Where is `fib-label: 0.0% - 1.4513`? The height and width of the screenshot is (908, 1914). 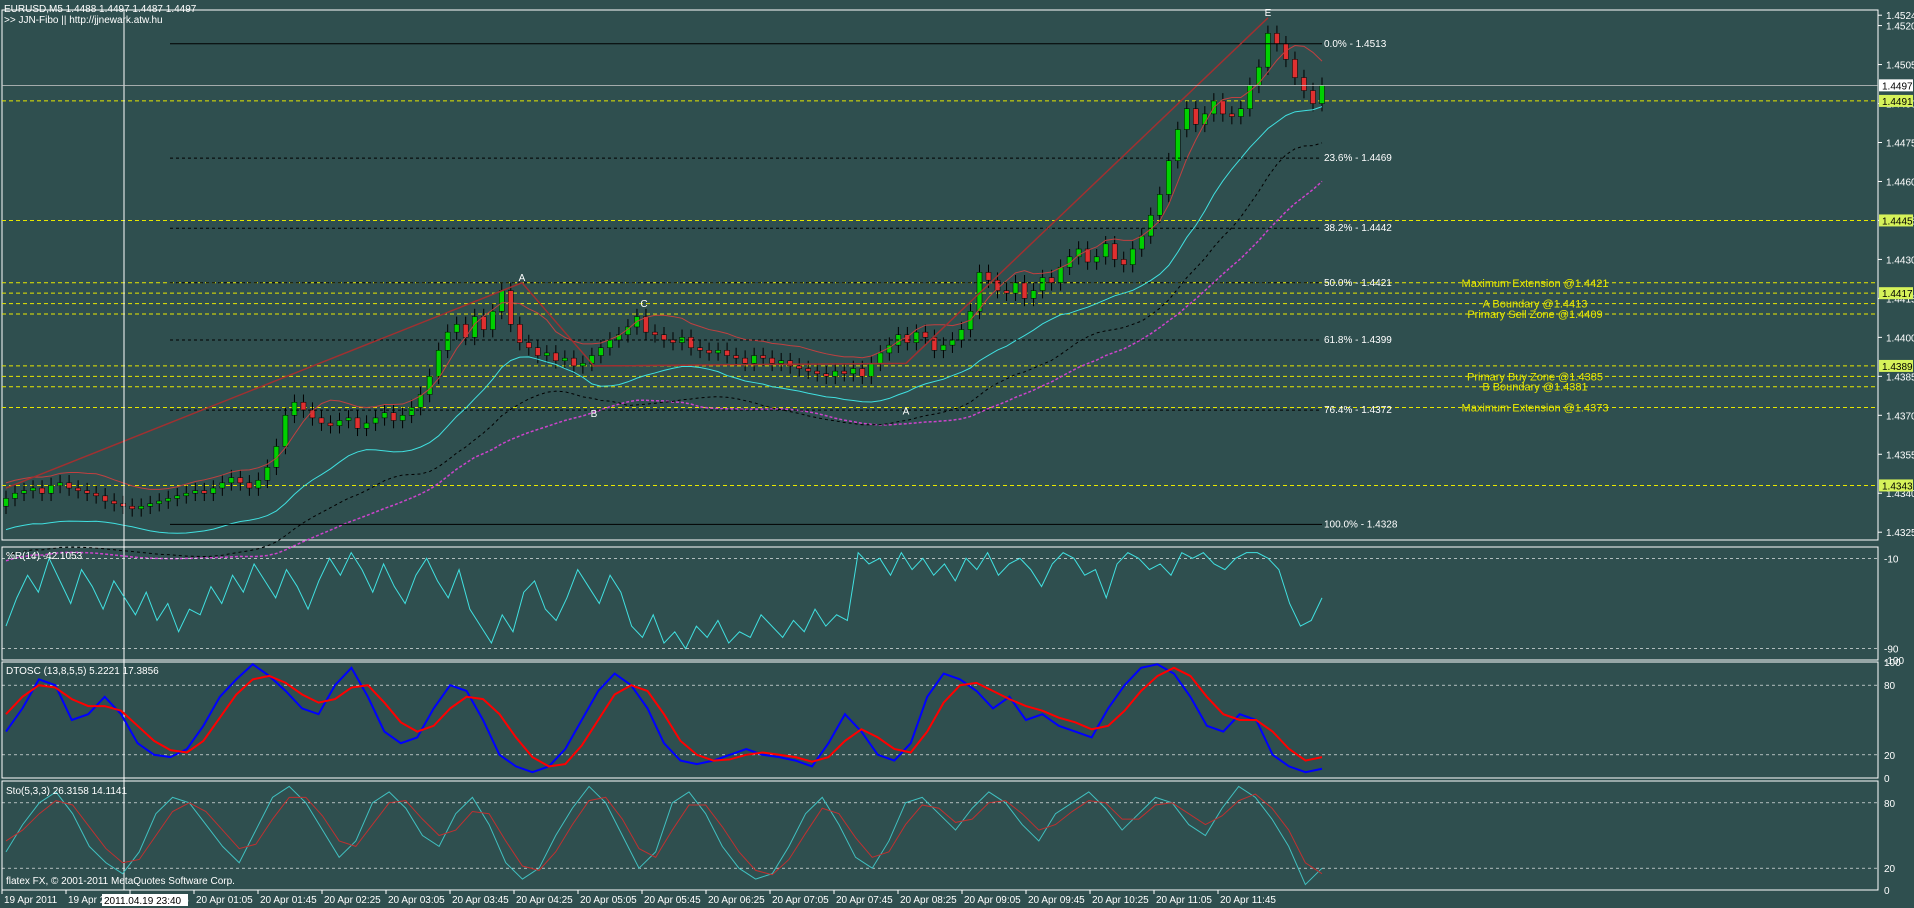
fib-label: 0.0% - 1.4513 is located at coordinates (1355, 44).